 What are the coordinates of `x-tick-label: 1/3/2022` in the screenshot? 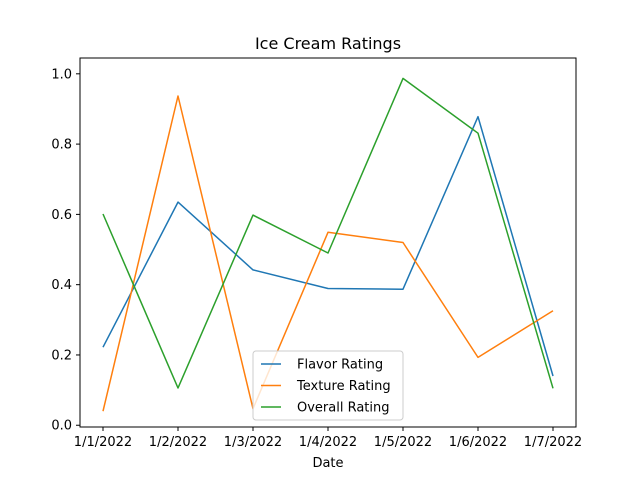 It's located at (253, 442).